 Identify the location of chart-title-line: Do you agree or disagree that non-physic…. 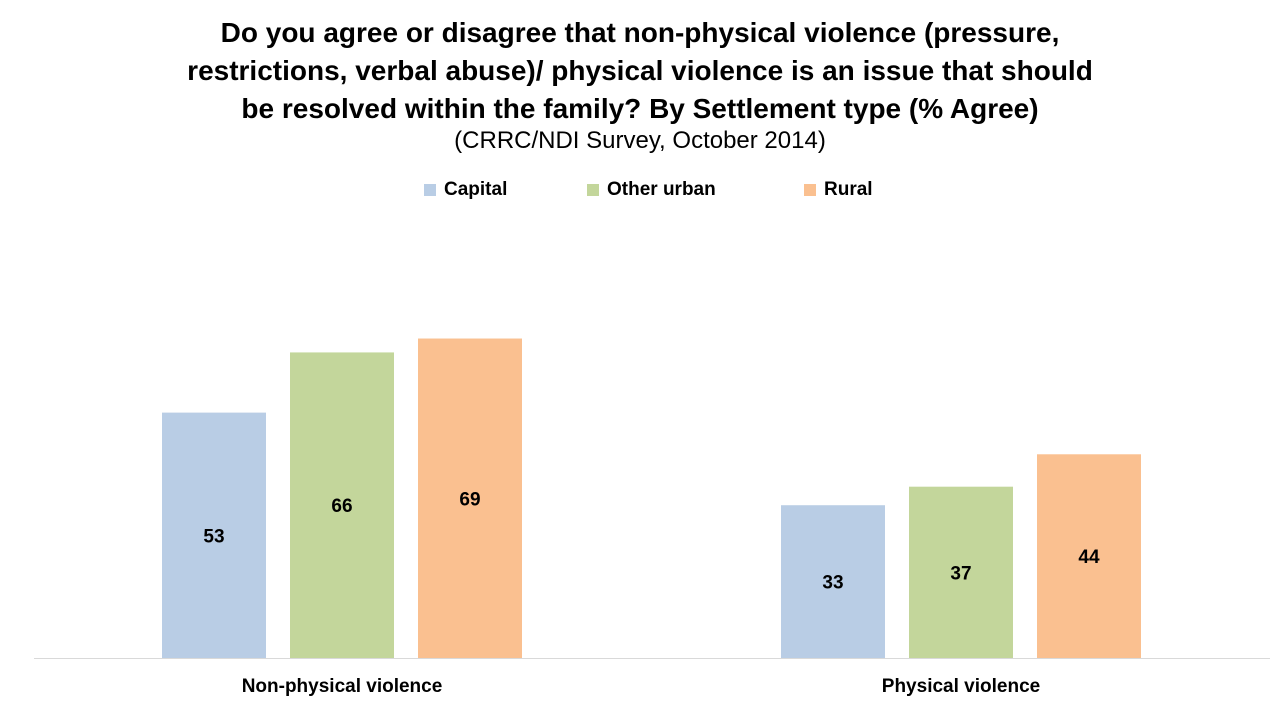
(640, 32).